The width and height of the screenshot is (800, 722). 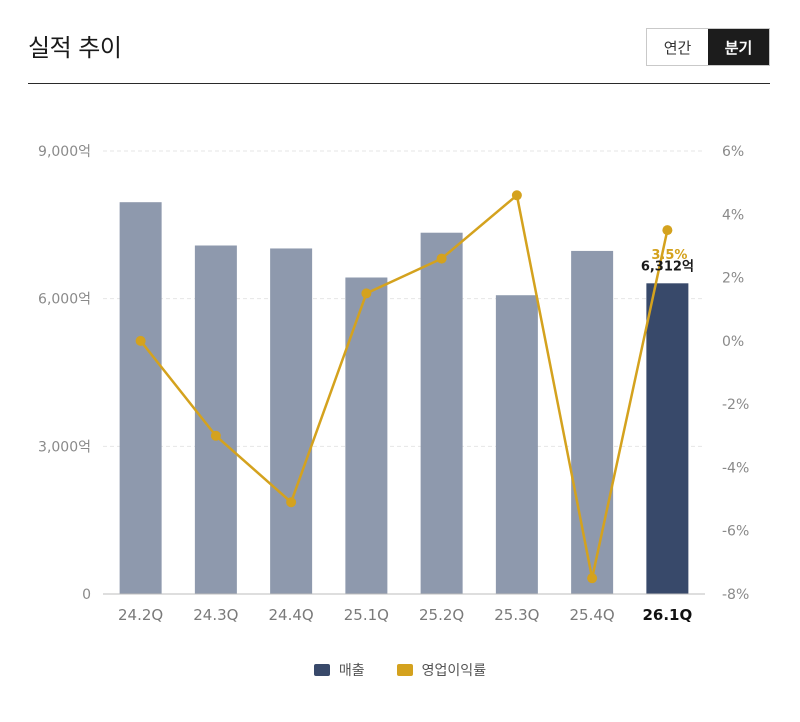 I want to click on y-right-tick-label: 2%, so click(x=733, y=279).